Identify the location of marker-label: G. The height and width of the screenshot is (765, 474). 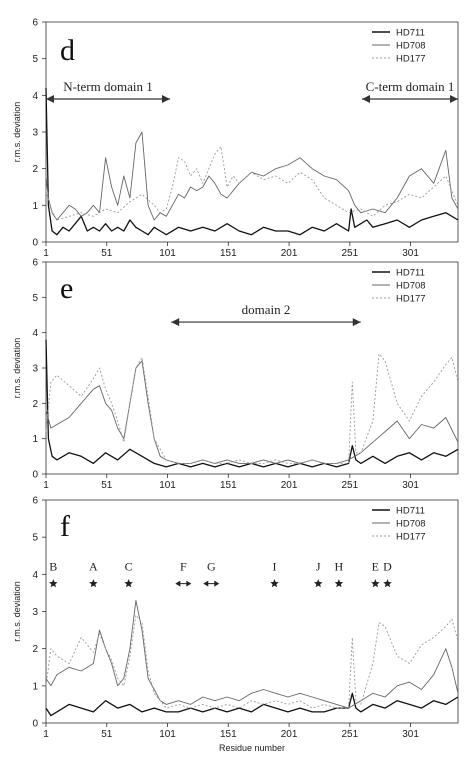
(211, 567).